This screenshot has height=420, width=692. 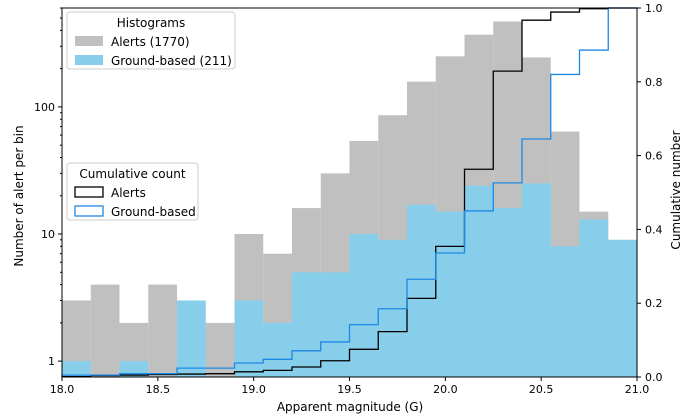 I want to click on x-tick-label: 20.5, so click(x=541, y=389).